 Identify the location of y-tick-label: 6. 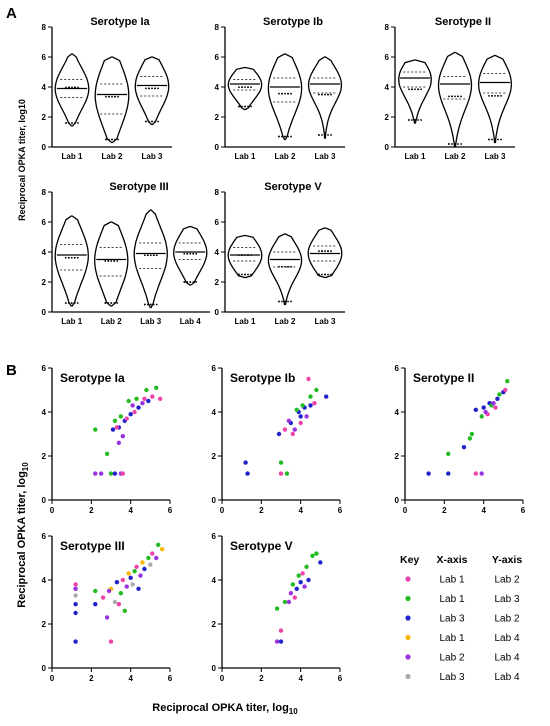
(217, 57).